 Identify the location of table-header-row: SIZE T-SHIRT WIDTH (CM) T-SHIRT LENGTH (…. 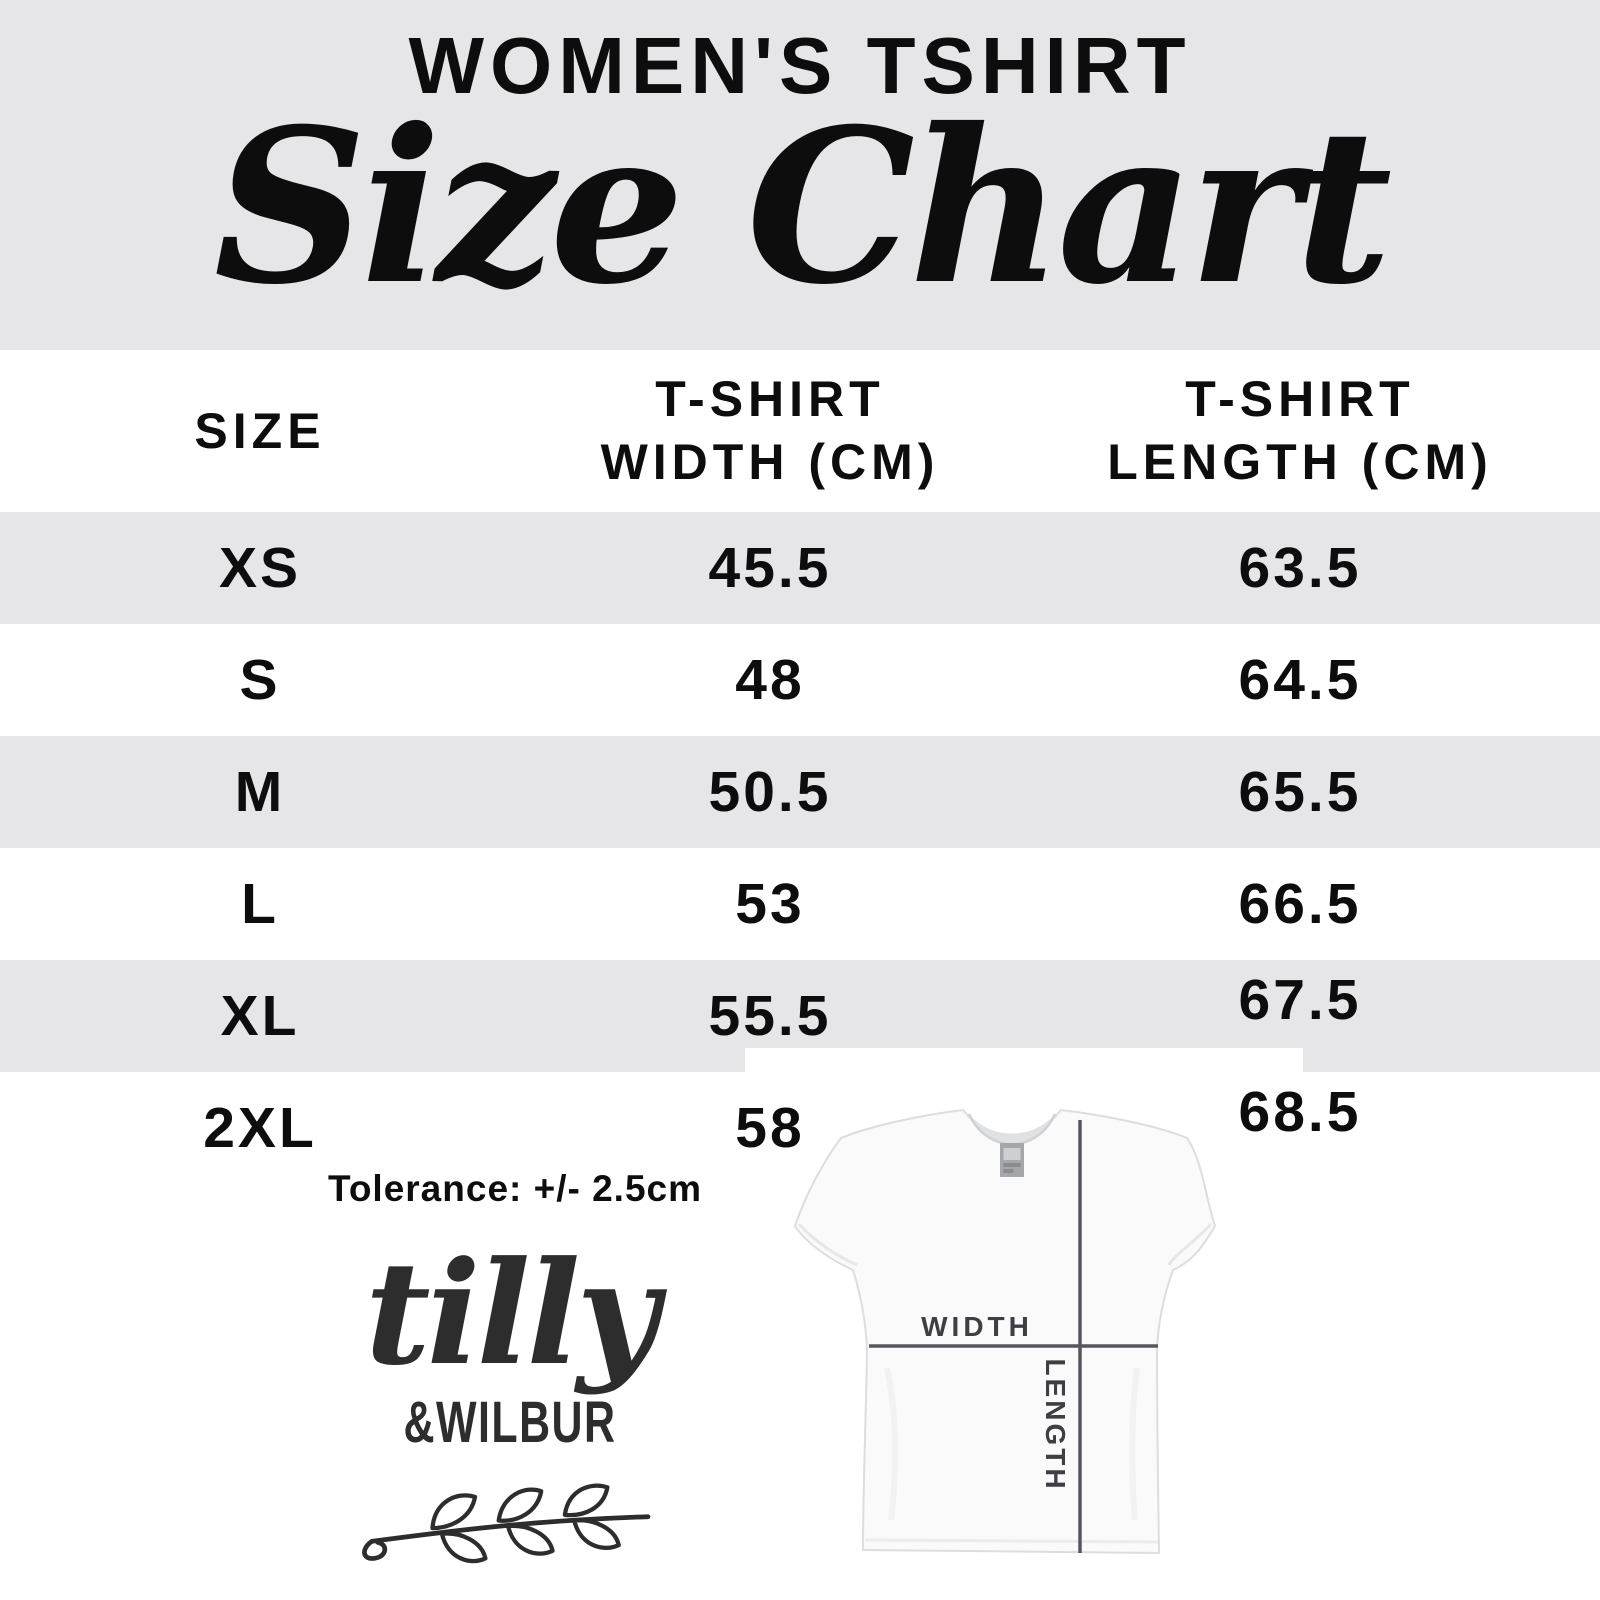
(800, 431).